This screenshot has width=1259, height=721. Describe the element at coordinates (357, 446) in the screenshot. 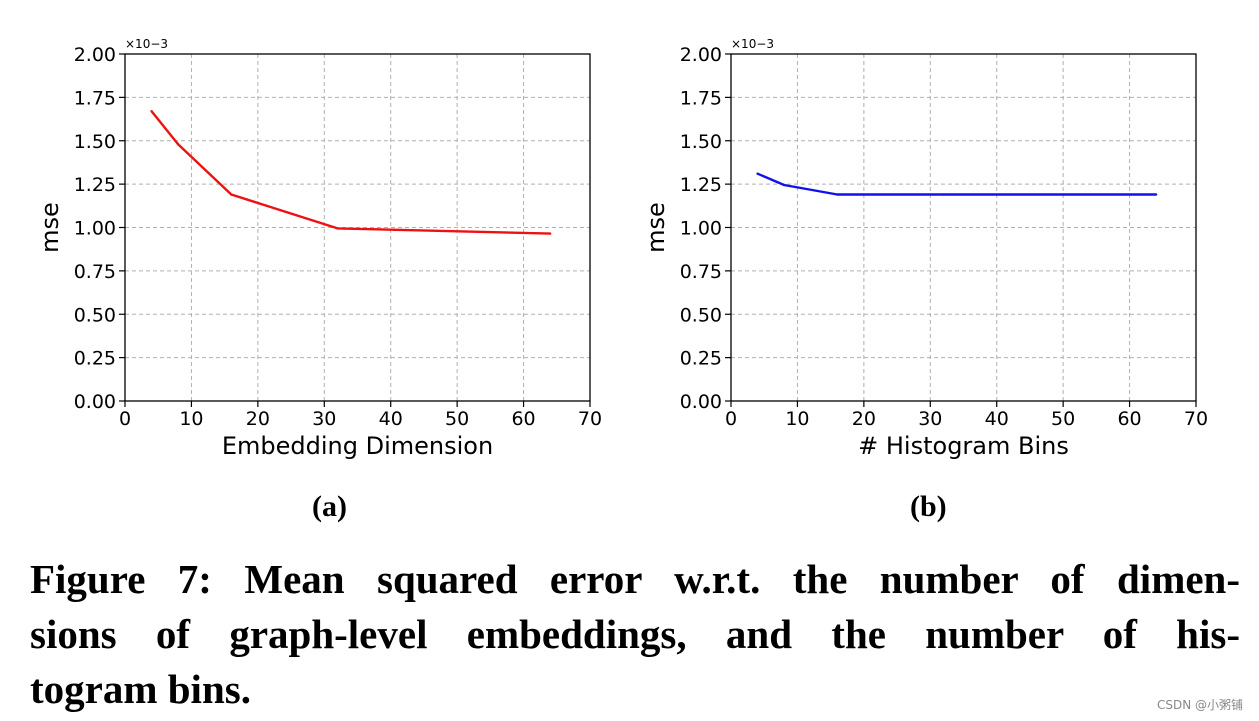

I see `x-axis-label: Embedding Dimension` at that location.